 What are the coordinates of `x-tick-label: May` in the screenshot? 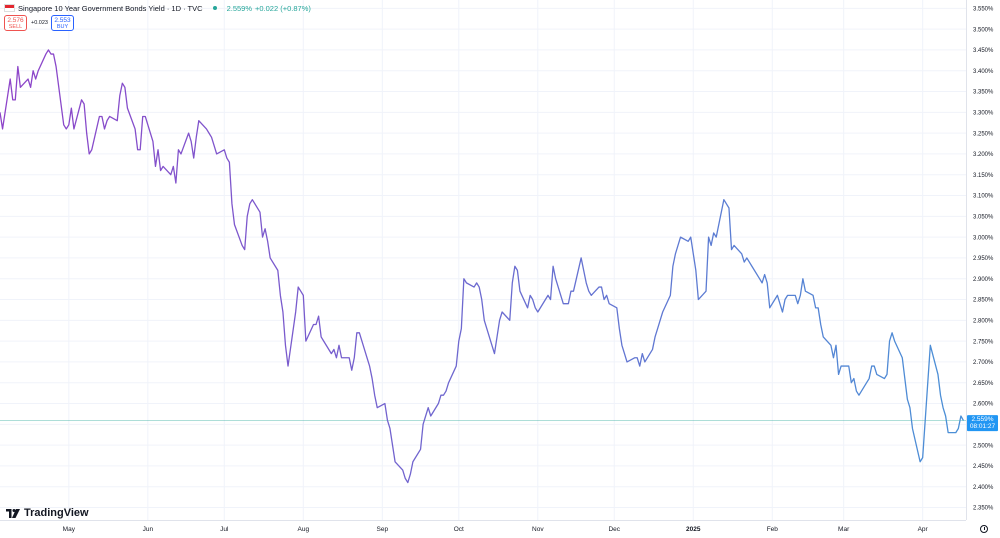 It's located at (69, 529).